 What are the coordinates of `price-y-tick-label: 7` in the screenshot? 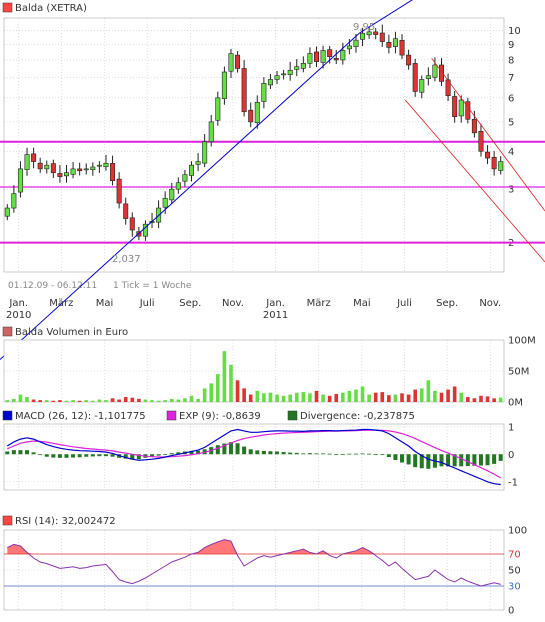 It's located at (511, 78).